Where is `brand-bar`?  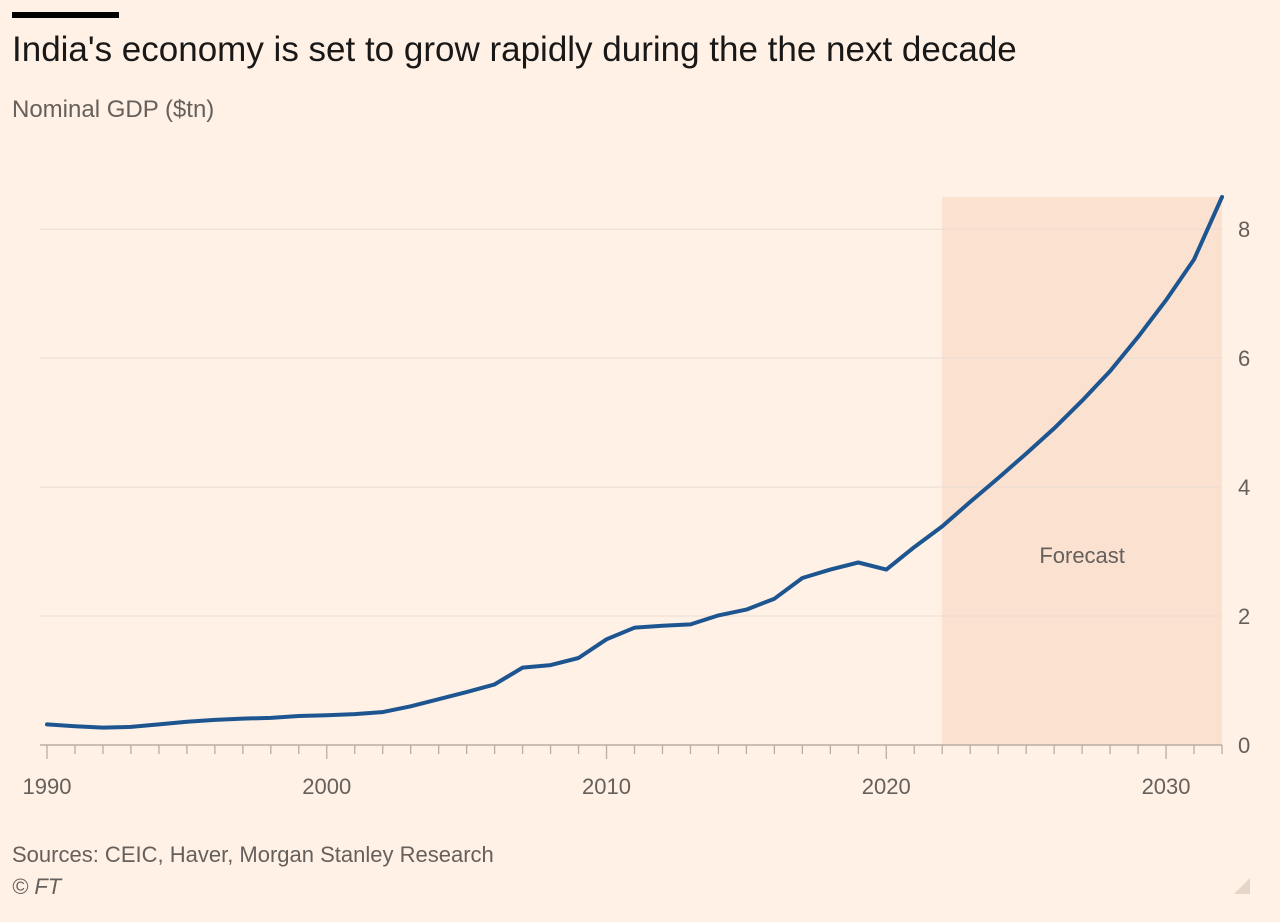 brand-bar is located at coordinates (65, 15).